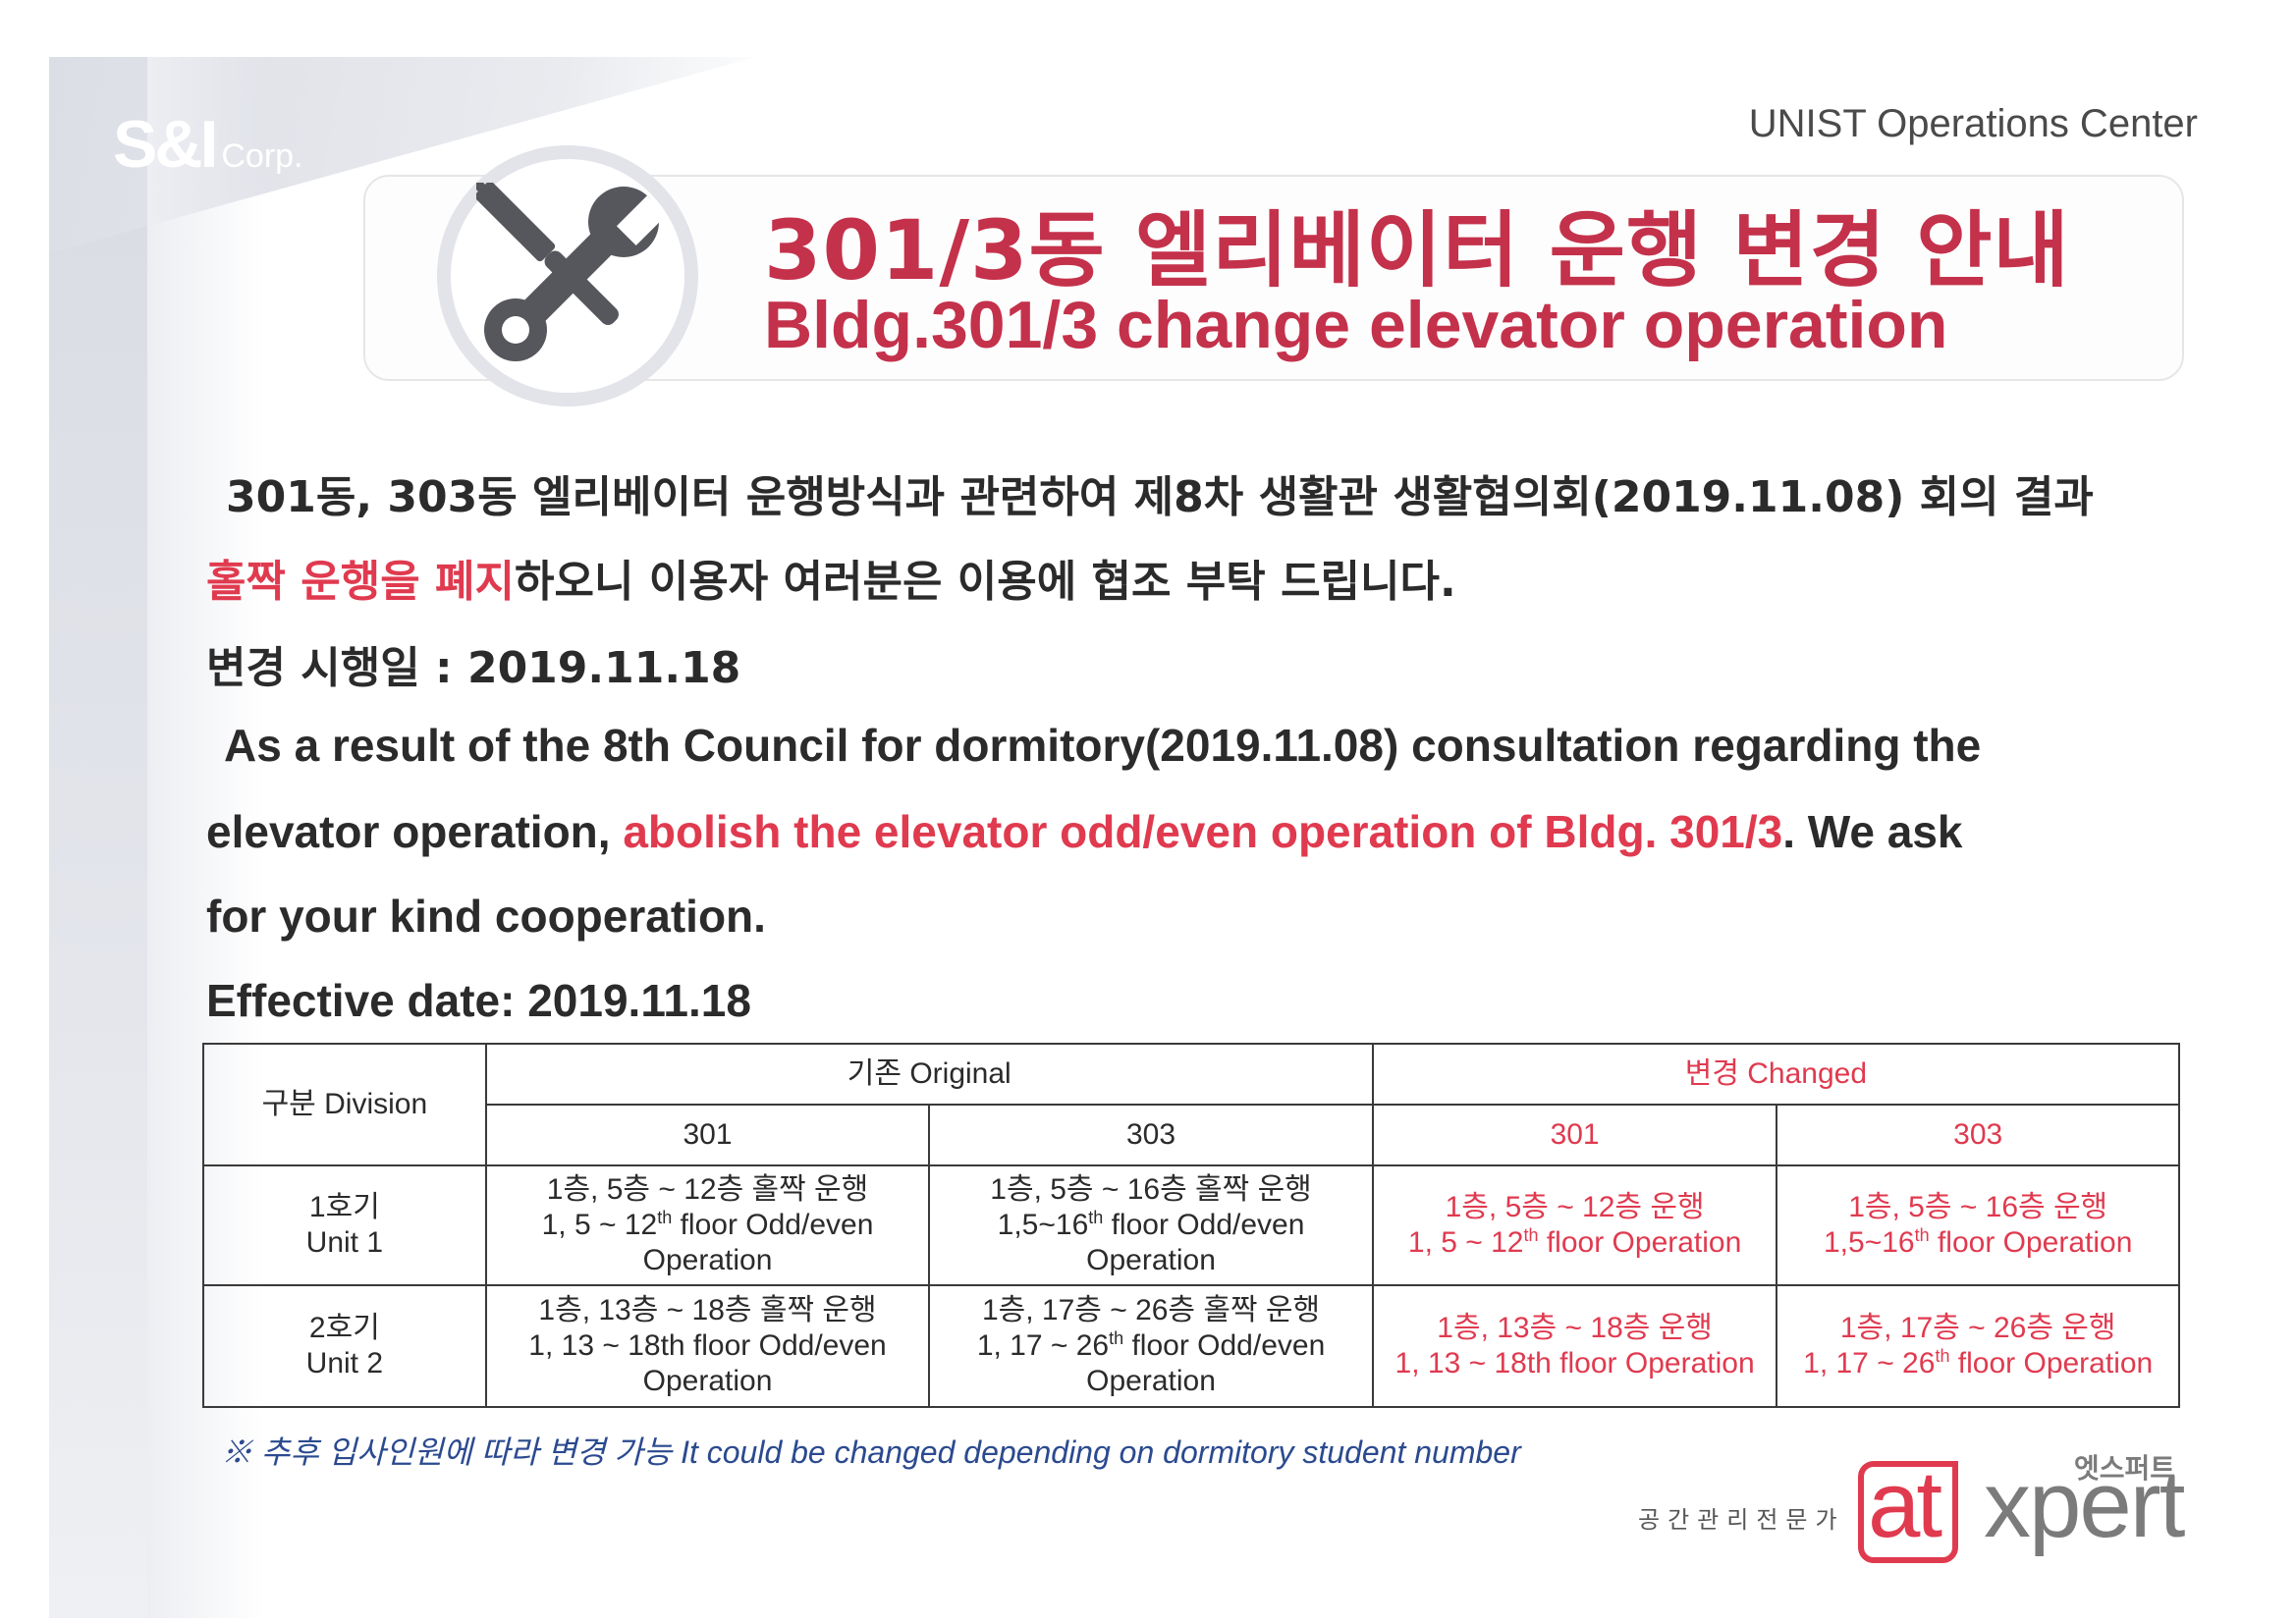 This screenshot has width=2296, height=1623. Describe the element at coordinates (2084, 1504) in the screenshot. I see `atxpert-logo-xpert: xpert` at that location.